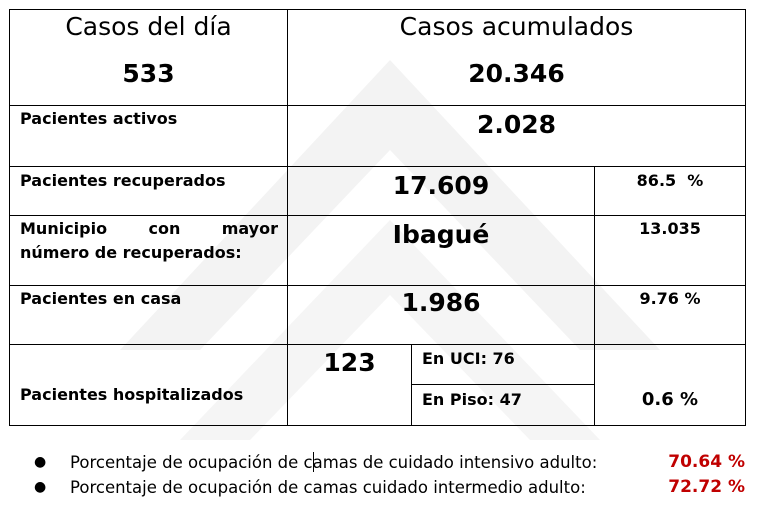 This screenshot has height=510, width=757. Describe the element at coordinates (468, 358) in the screenshot. I see `en-uci-label: En UCI: 76` at that location.